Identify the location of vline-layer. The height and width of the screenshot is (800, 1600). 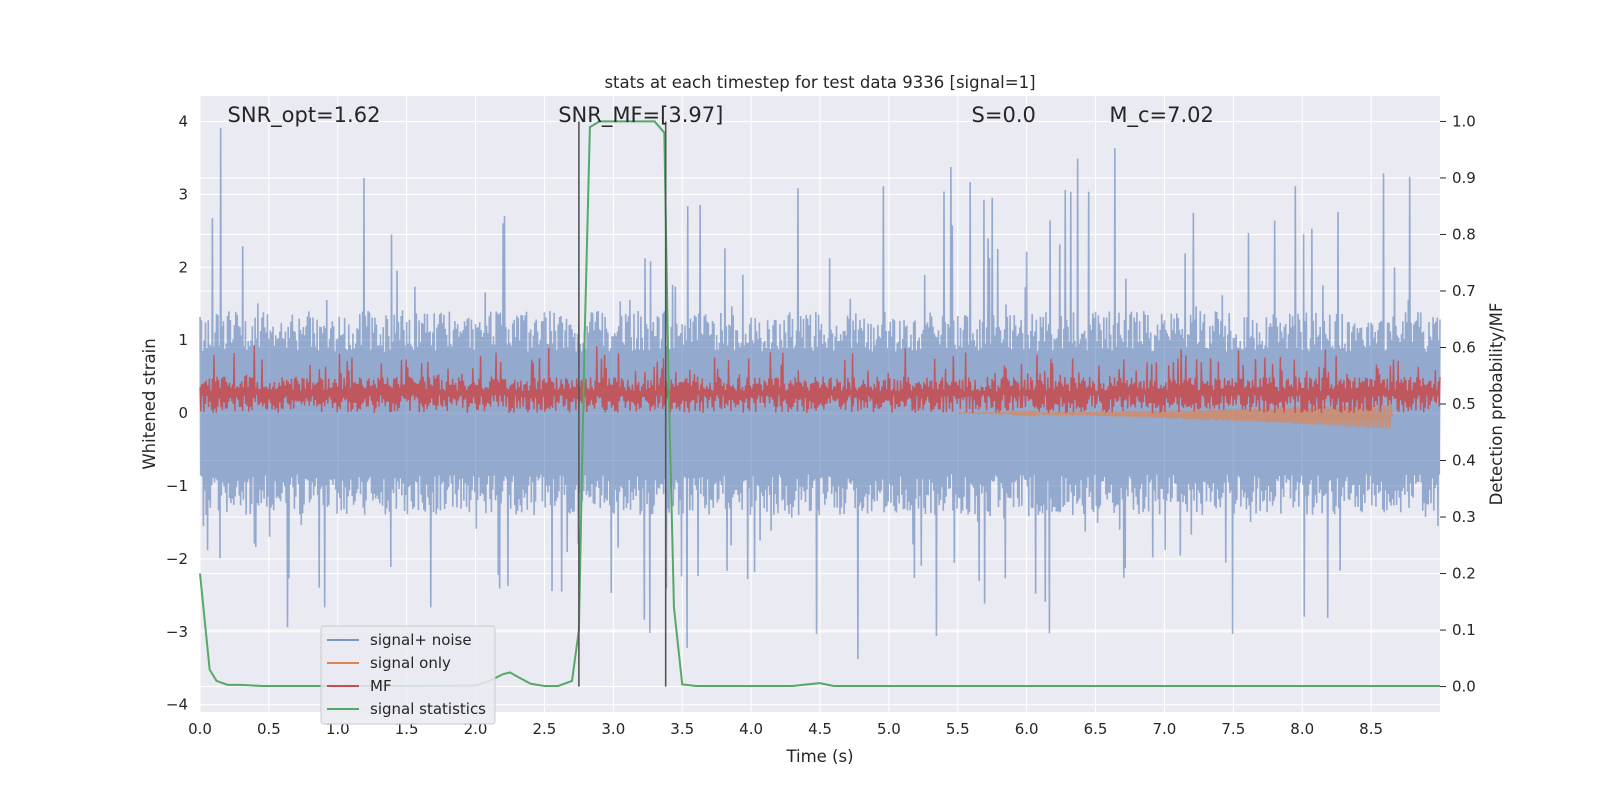
(622, 404).